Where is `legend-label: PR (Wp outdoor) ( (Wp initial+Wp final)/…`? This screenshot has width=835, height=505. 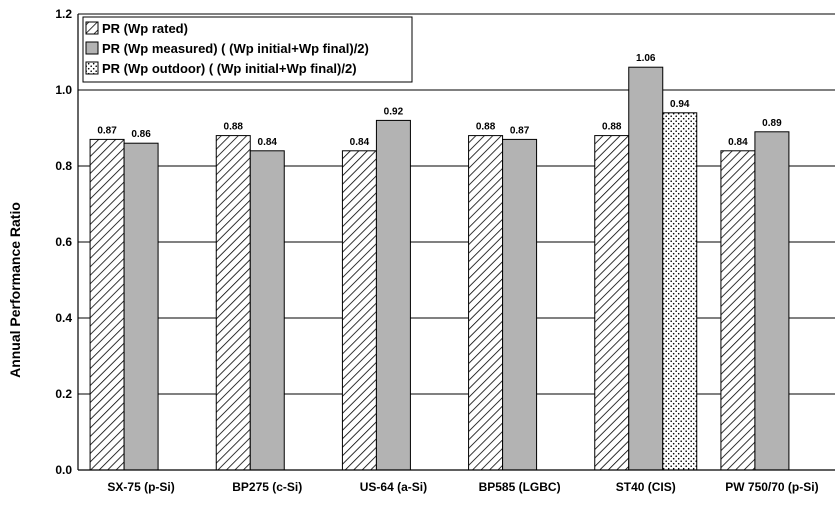 legend-label: PR (Wp outdoor) ( (Wp initial+Wp final)/… is located at coordinates (229, 68).